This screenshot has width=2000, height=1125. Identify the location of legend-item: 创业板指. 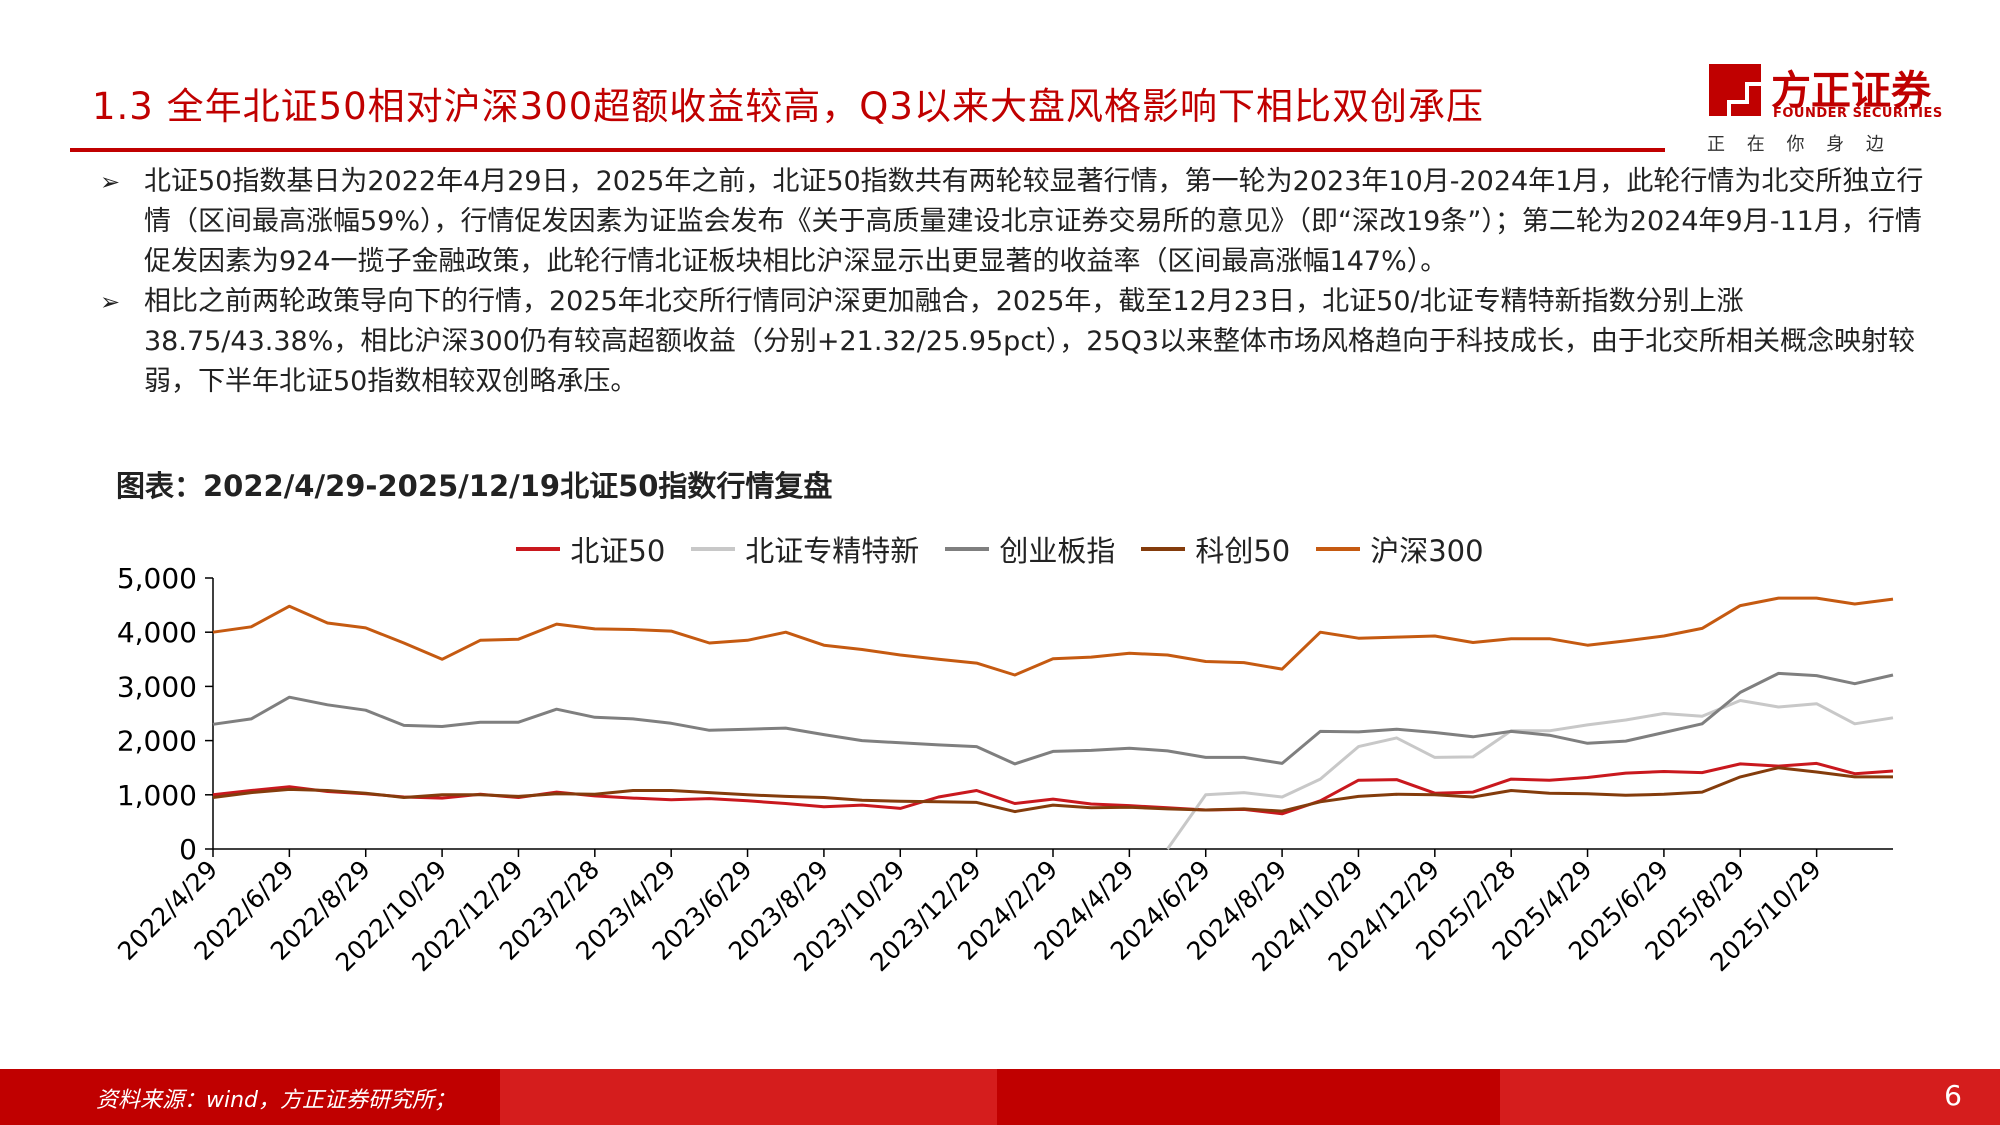
(1030, 549).